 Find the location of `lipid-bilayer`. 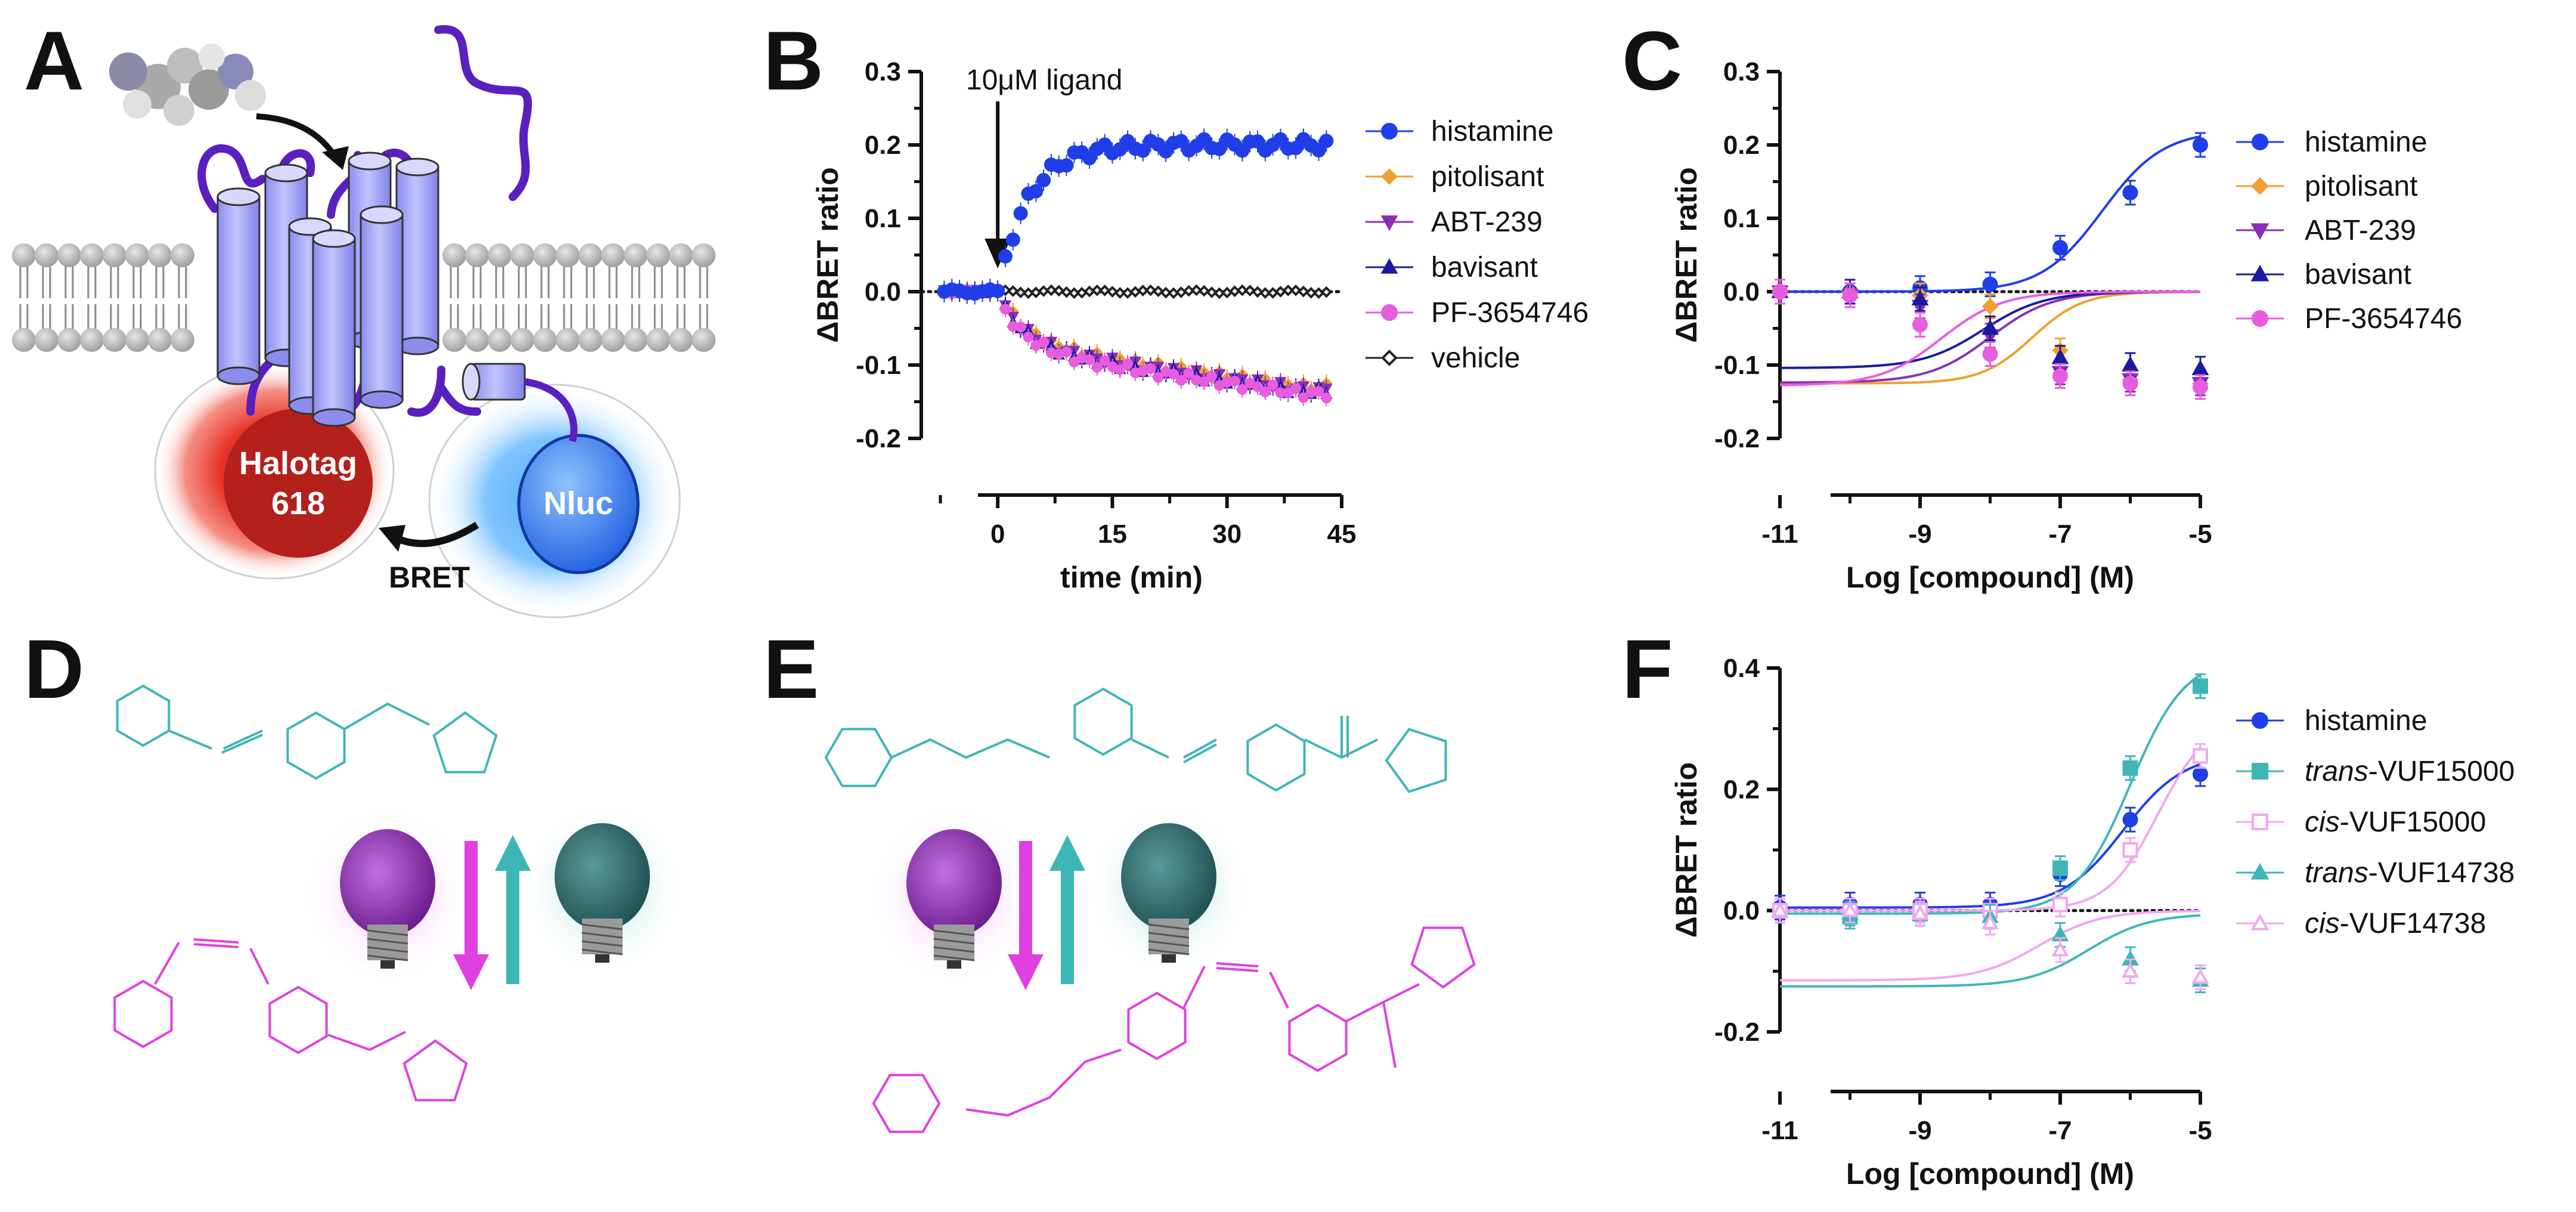

lipid-bilayer is located at coordinates (364, 297).